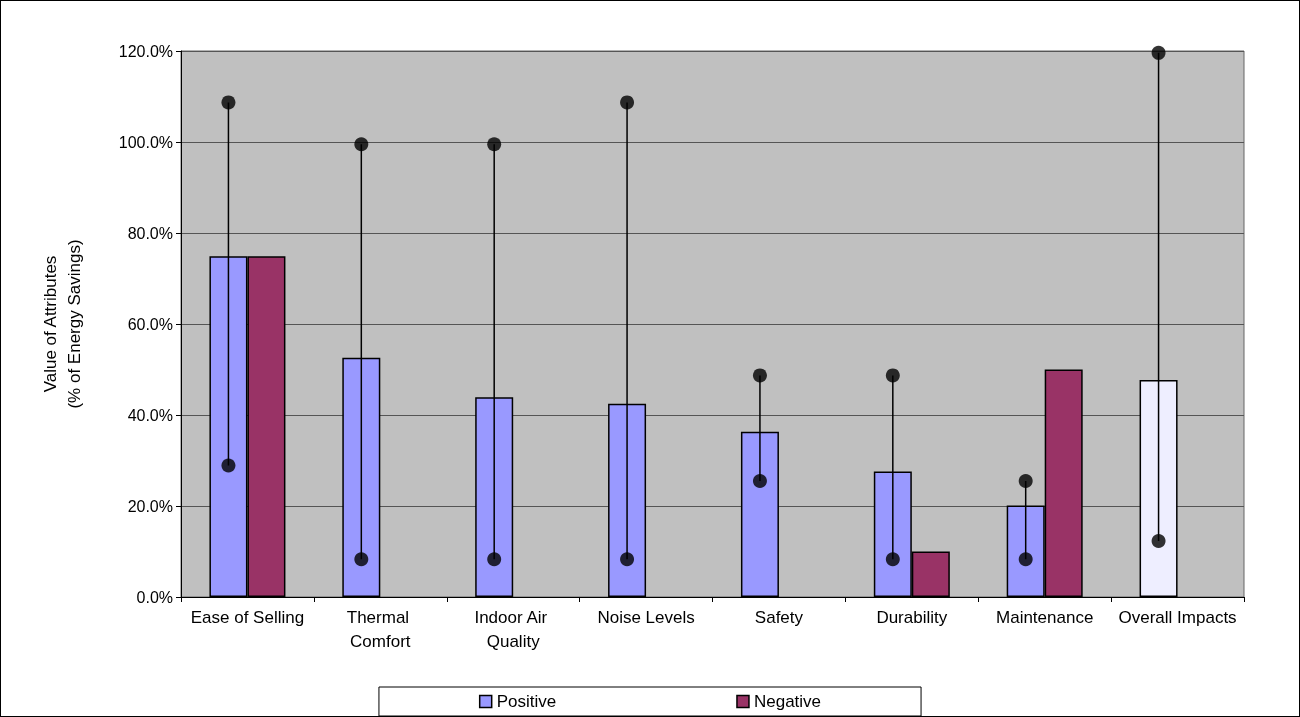  I want to click on x-tick-label: Thermal Comfort, so click(380, 629).